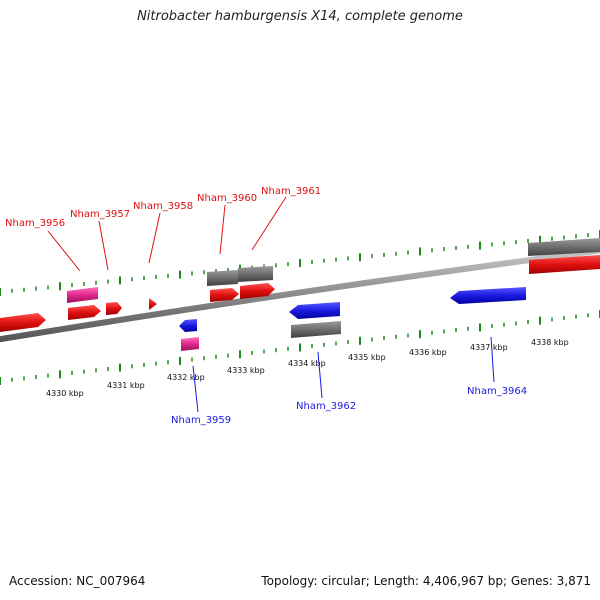  I want to click on lower-tick-row, so click(300, 347).